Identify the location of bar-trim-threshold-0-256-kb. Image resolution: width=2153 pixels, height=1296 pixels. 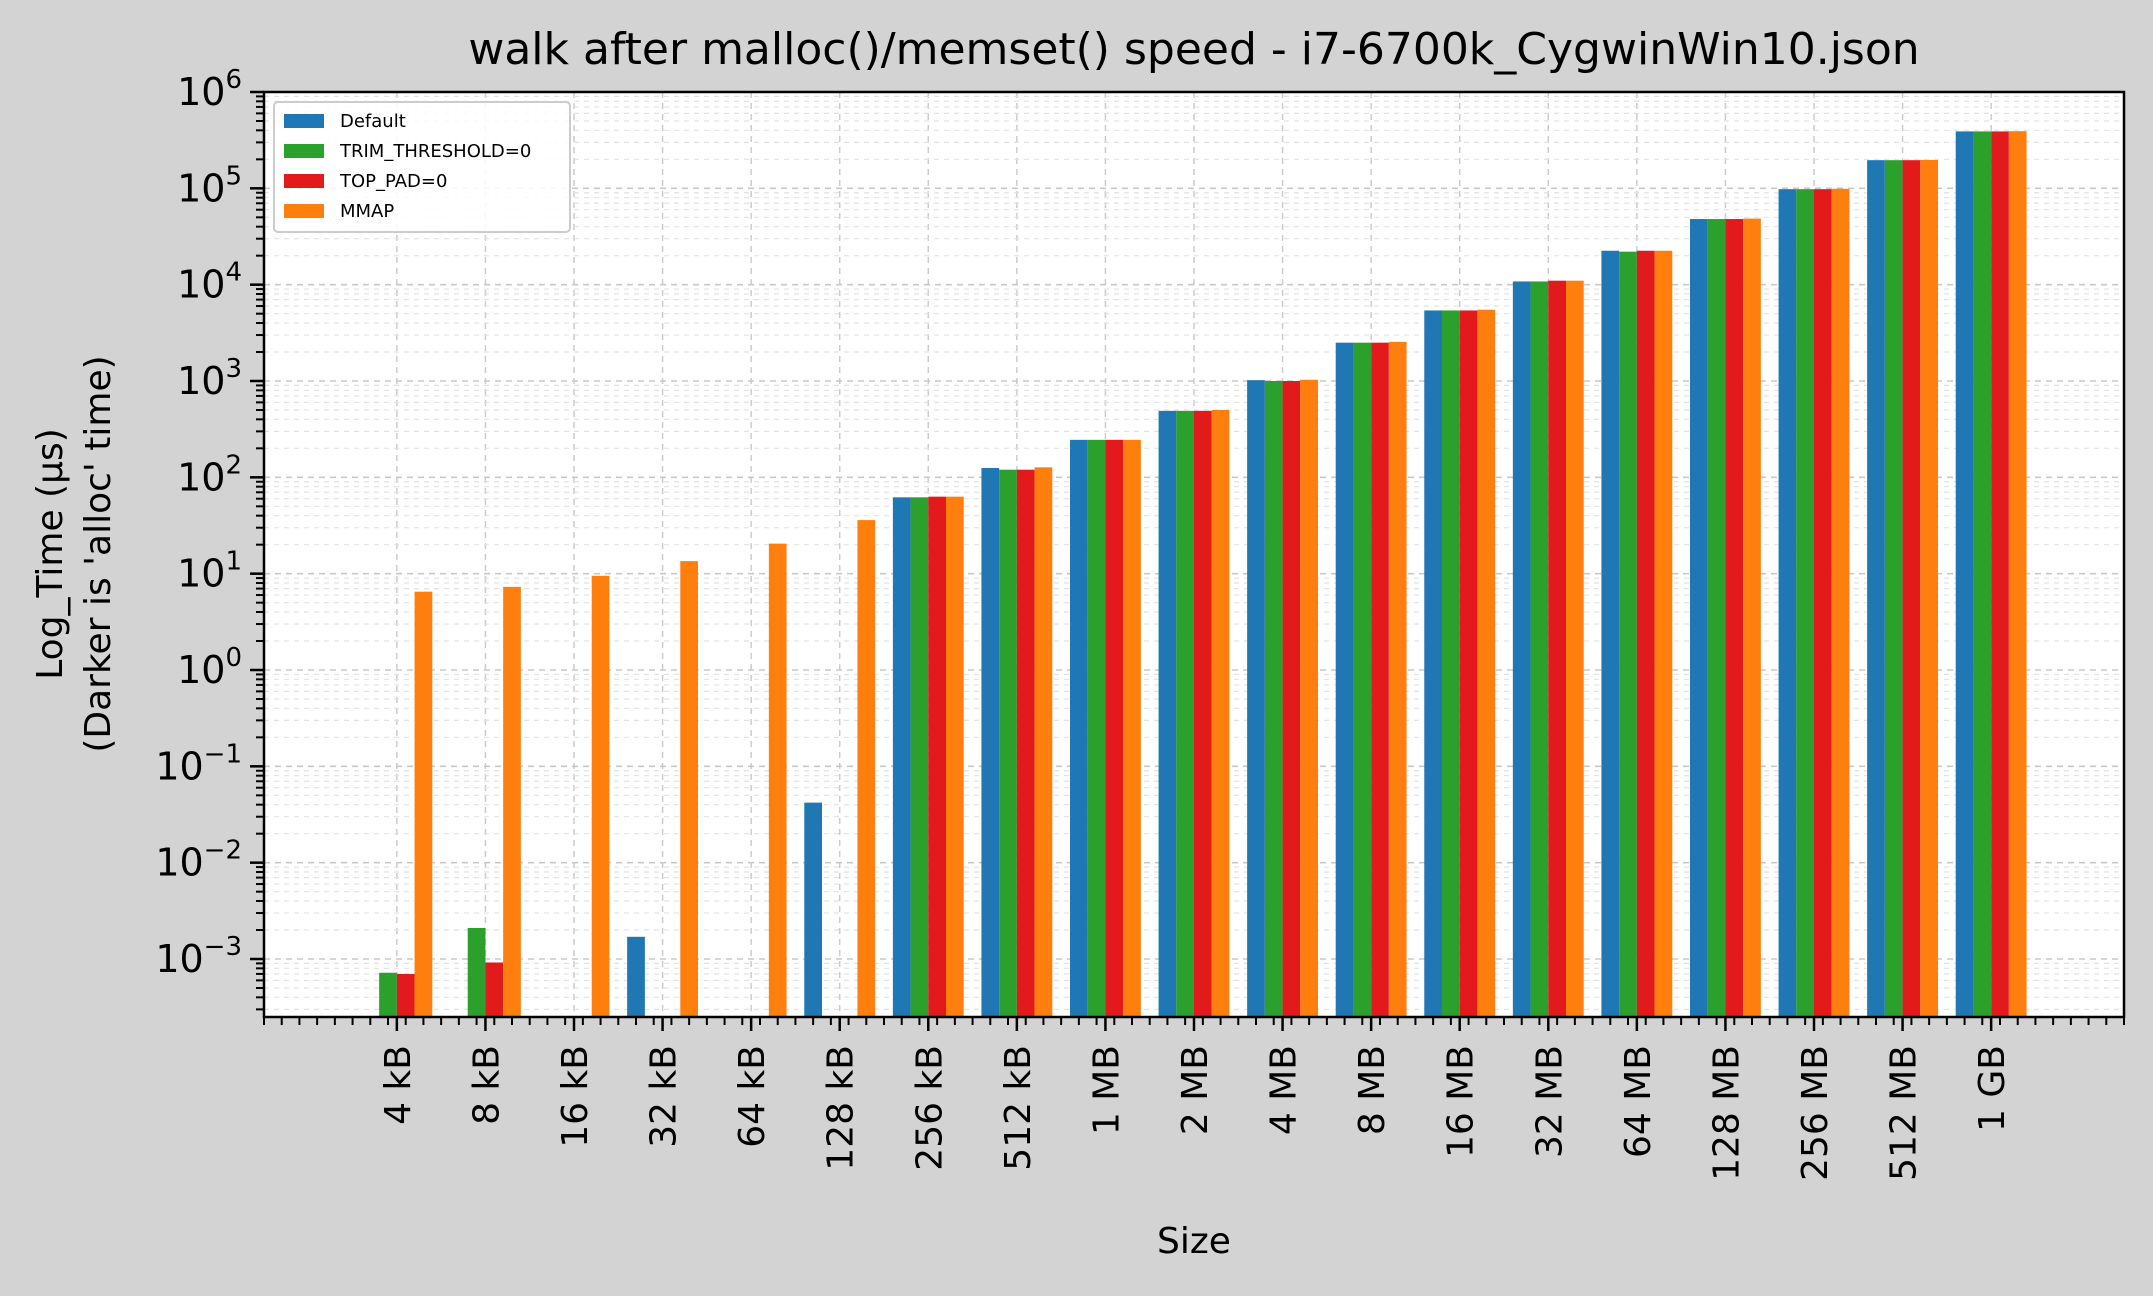
(919, 757).